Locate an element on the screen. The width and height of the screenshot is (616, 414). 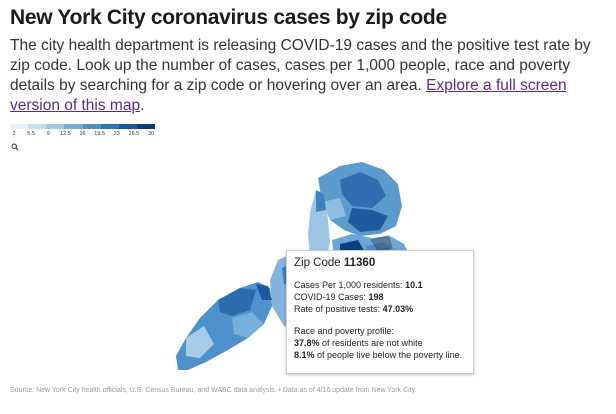
row-label: COVID-19 Cases: is located at coordinates (330, 297).